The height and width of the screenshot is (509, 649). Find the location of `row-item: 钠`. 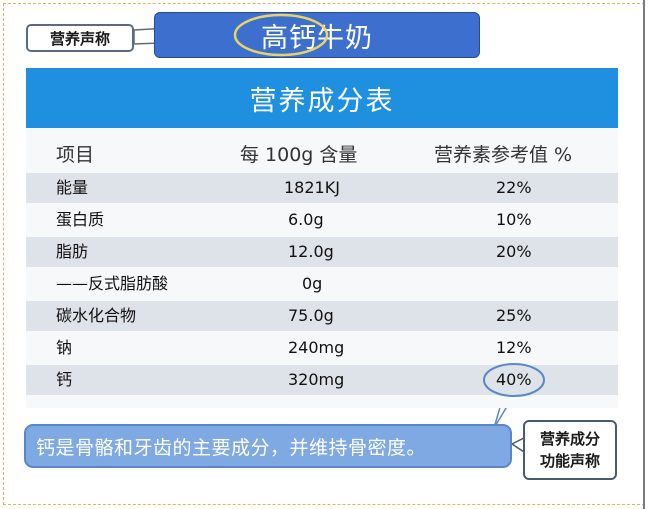

row-item: 钠 is located at coordinates (64, 347).